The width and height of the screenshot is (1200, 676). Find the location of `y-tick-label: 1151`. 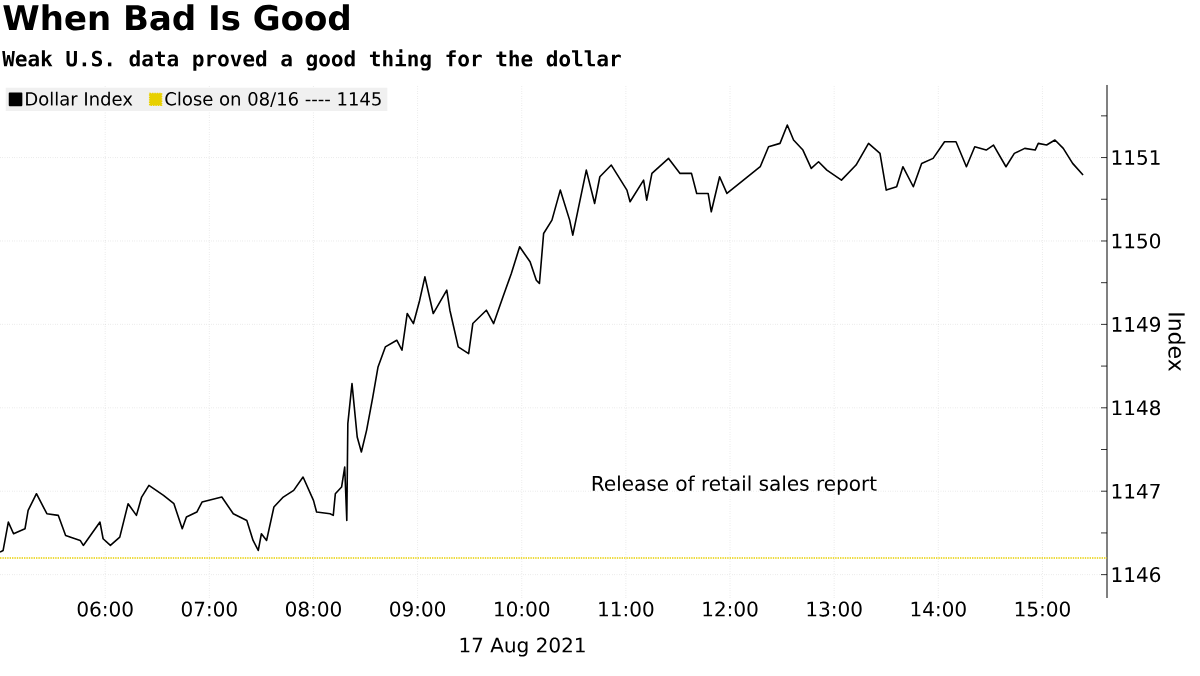

y-tick-label: 1151 is located at coordinates (1136, 157).